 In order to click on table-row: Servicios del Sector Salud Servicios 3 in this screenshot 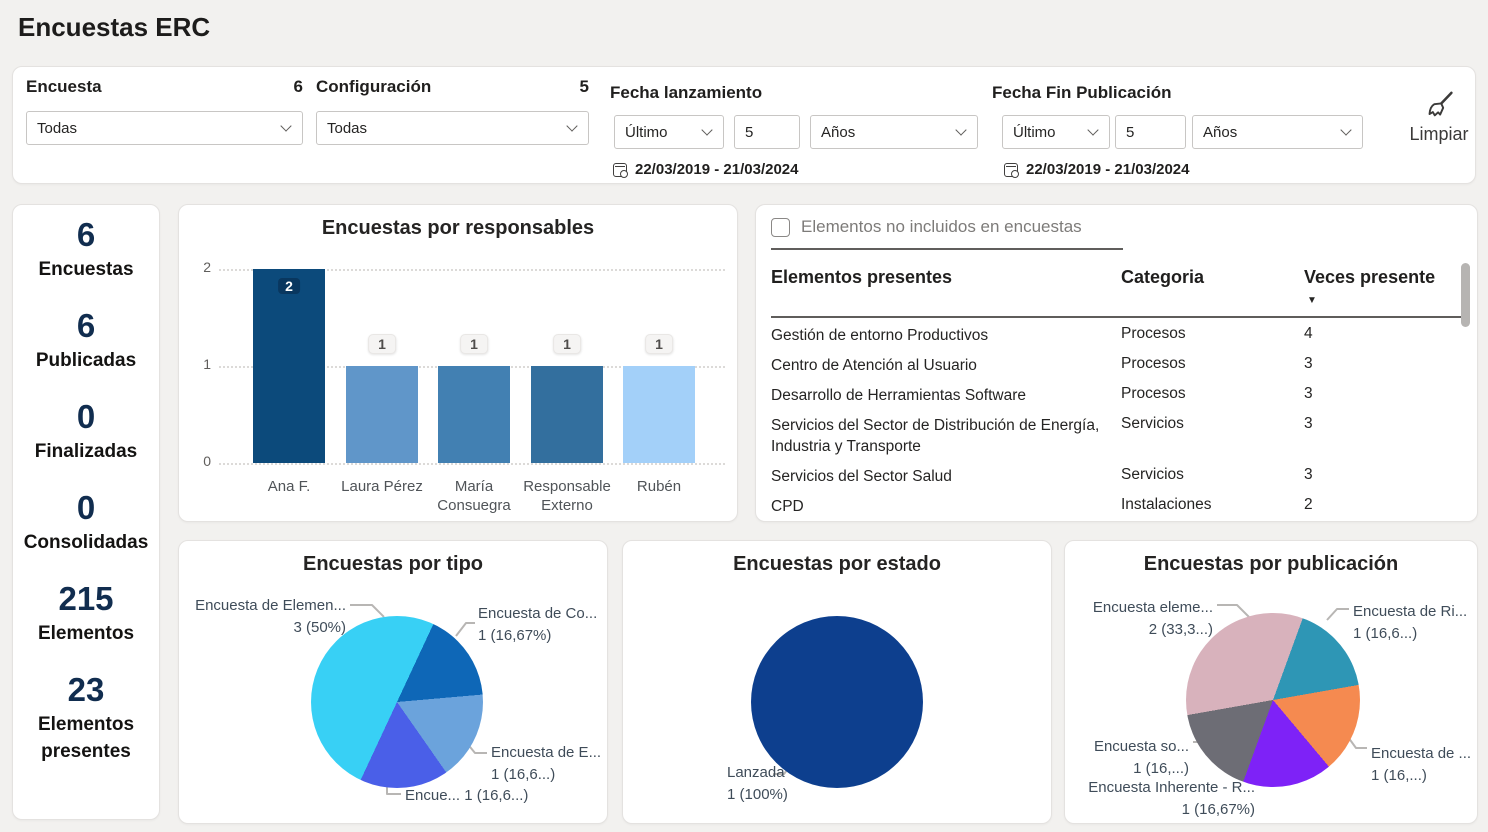, I will do `click(1117, 476)`.